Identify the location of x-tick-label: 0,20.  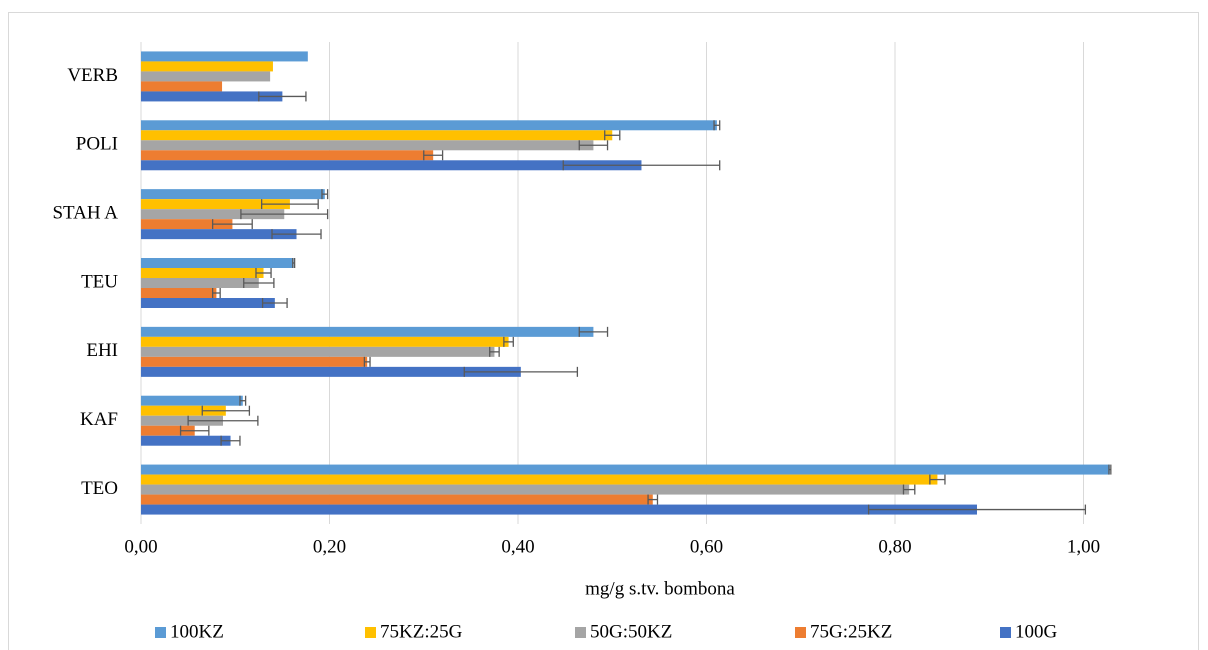
(329, 546).